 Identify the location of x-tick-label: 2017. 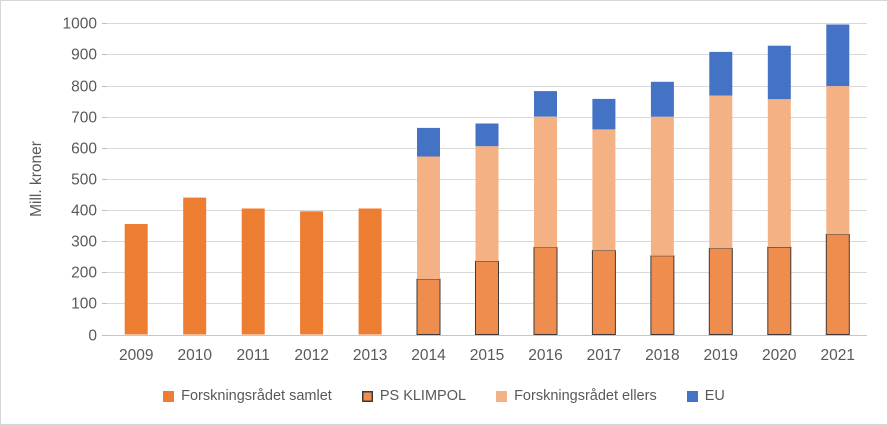
(604, 355).